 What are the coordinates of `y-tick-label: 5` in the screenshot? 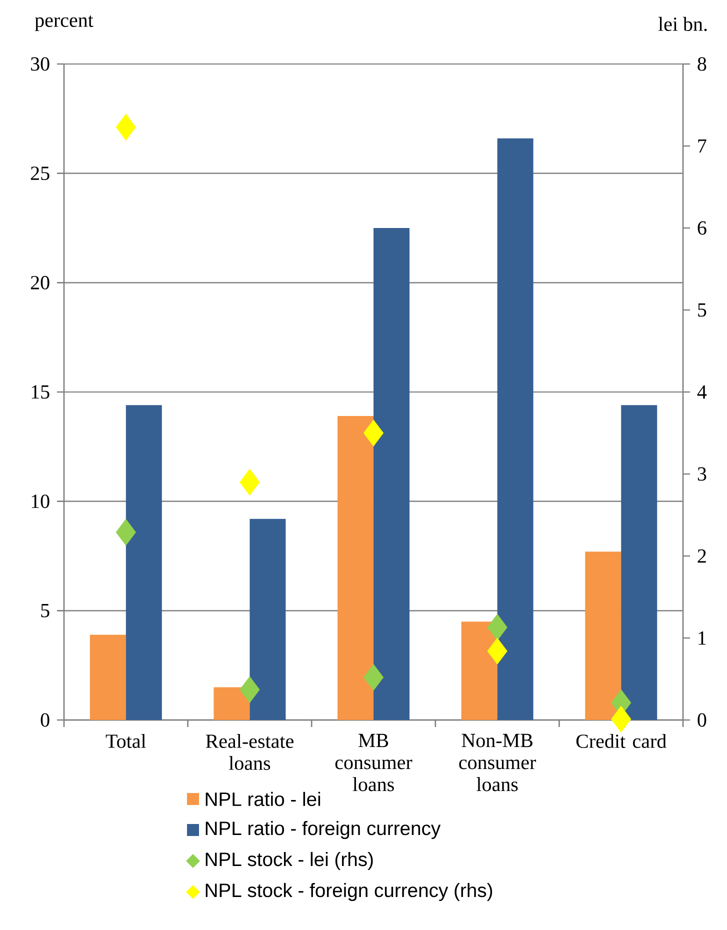 It's located at (45, 611).